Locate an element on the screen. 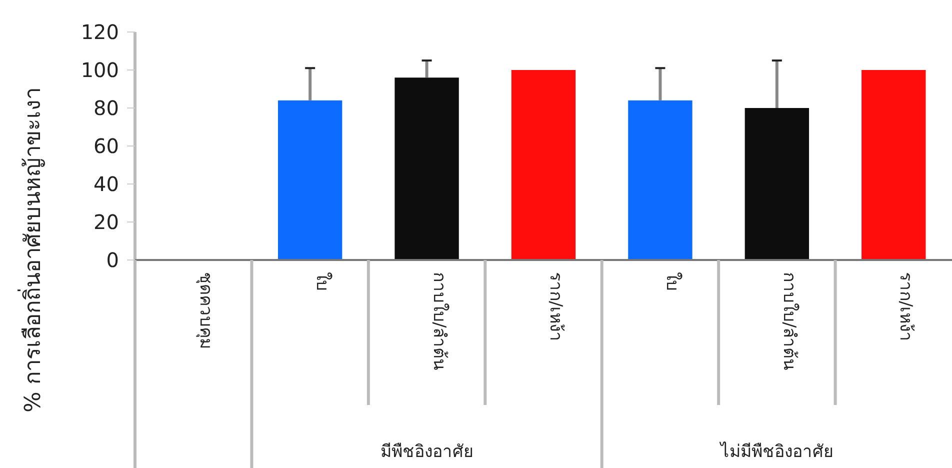 The width and height of the screenshot is (952, 468). y-tick-label: 120 is located at coordinates (99, 32).